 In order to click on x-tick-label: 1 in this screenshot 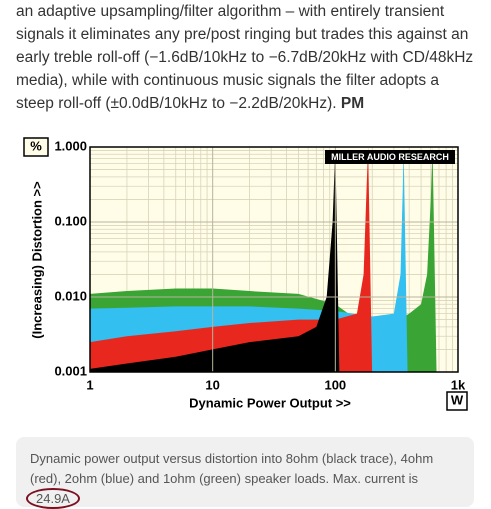, I will do `click(89, 384)`.